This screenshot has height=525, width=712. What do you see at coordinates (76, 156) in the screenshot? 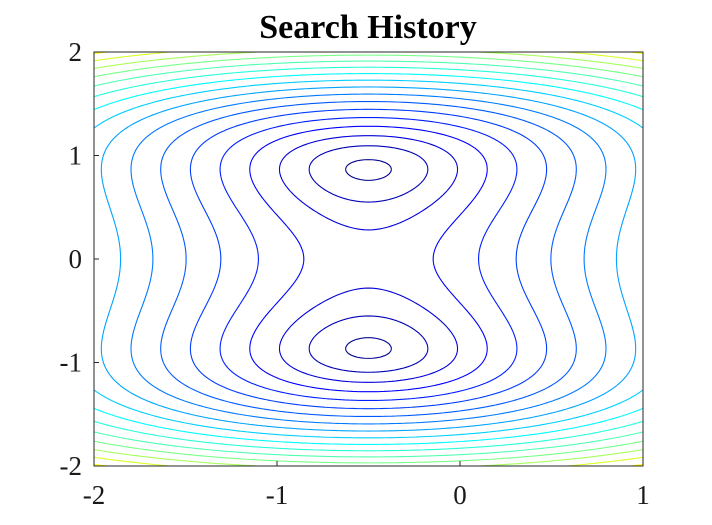
I see `y-tick-label: 1` at bounding box center [76, 156].